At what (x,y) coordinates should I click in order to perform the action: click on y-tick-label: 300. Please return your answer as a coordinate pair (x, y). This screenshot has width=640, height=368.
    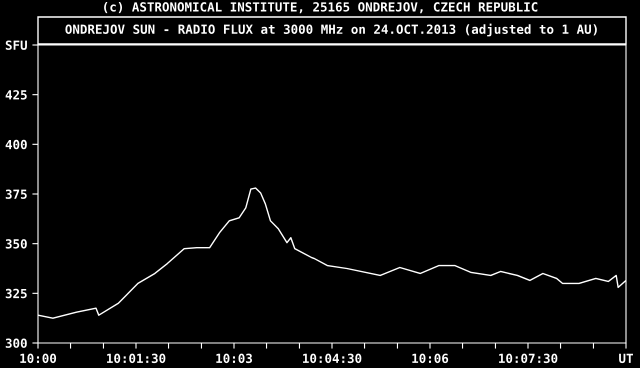
    Looking at the image, I should click on (16, 343).